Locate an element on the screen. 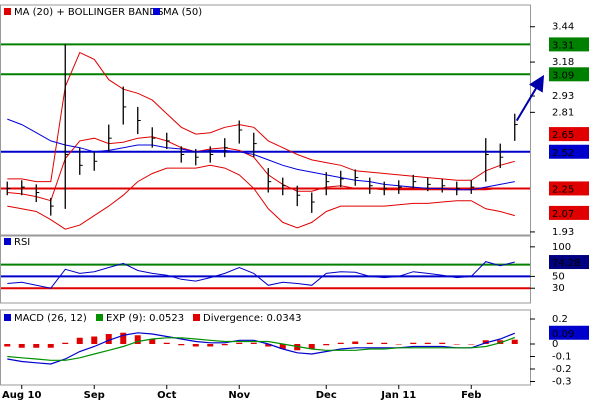 This screenshot has width=590, height=400. x-tick-label: Jan 11 is located at coordinates (398, 395).